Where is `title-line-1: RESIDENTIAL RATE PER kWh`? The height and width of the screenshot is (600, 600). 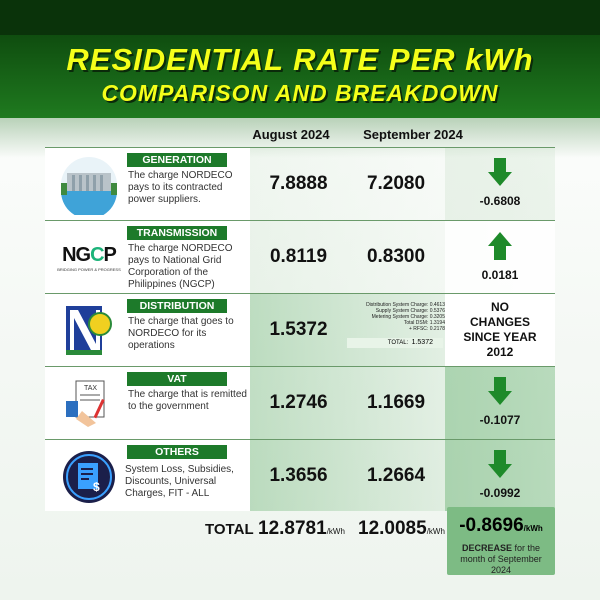
title-line-1: RESIDENTIAL RATE PER kWh is located at coordinates (300, 59).